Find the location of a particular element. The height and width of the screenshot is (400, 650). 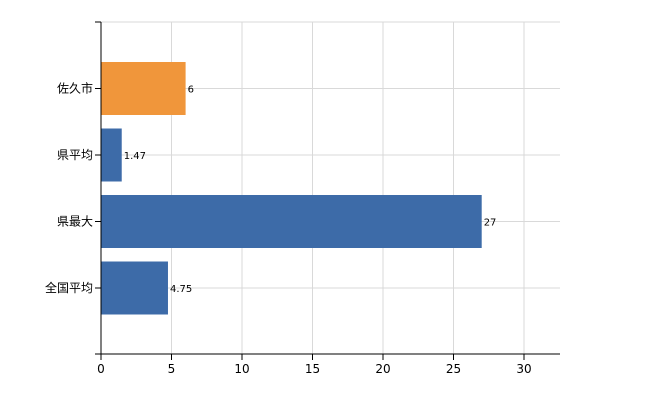

x-axis-label-5: 5 is located at coordinates (172, 369).